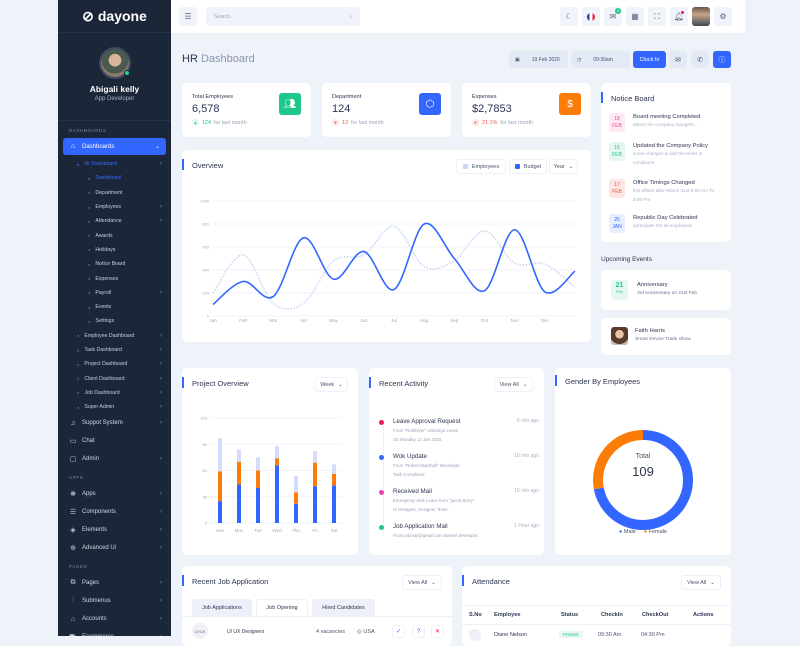 This screenshot has width=800, height=646. What do you see at coordinates (282, 607) in the screenshot?
I see `tab-job-opening: Job Opening` at bounding box center [282, 607].